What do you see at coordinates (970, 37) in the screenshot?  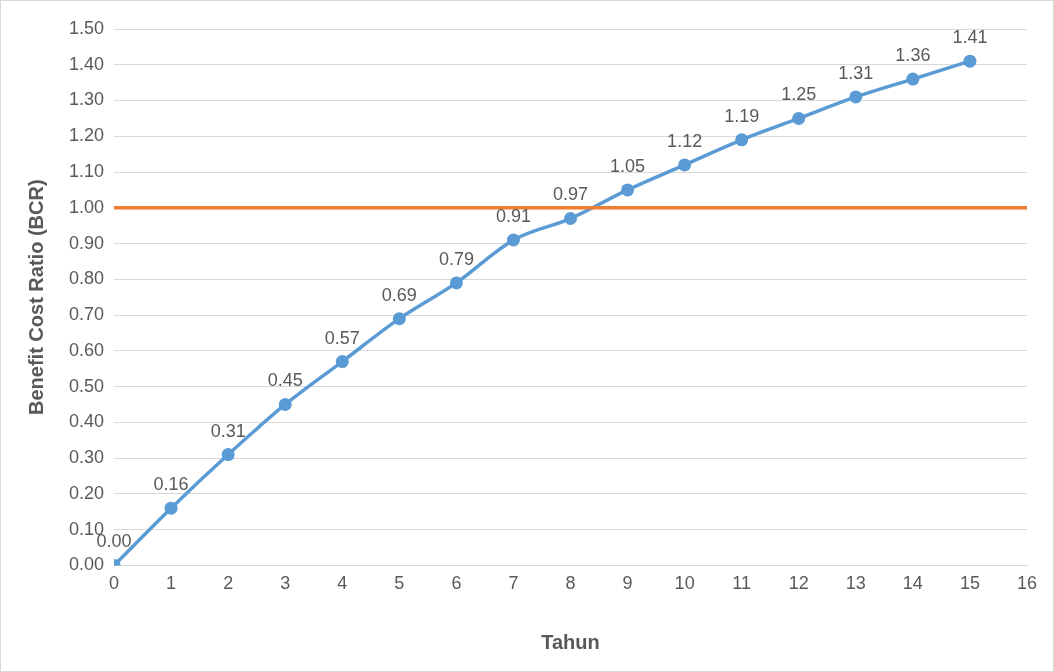 I see `data-label: 1.41` at bounding box center [970, 37].